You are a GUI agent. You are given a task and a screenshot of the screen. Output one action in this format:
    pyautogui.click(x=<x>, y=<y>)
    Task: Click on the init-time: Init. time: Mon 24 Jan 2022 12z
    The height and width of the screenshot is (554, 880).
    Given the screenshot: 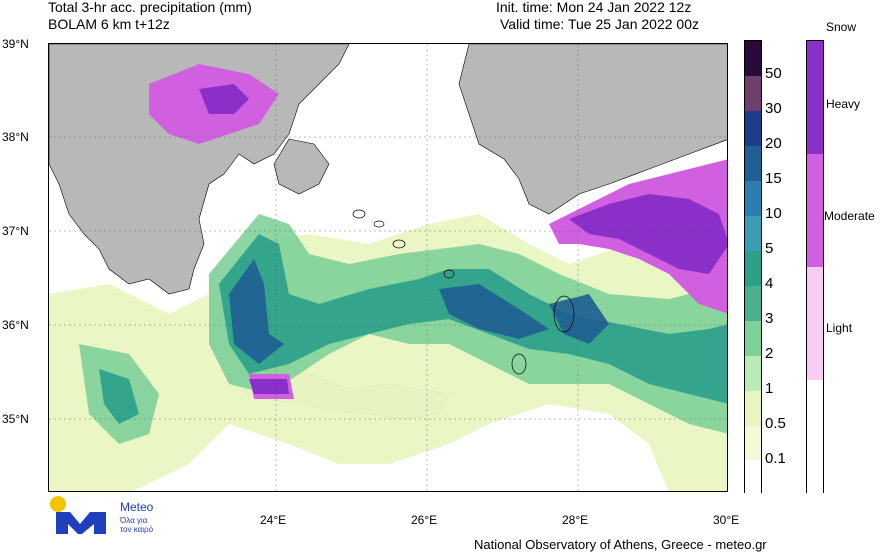 What is the action you would take?
    pyautogui.click(x=594, y=7)
    